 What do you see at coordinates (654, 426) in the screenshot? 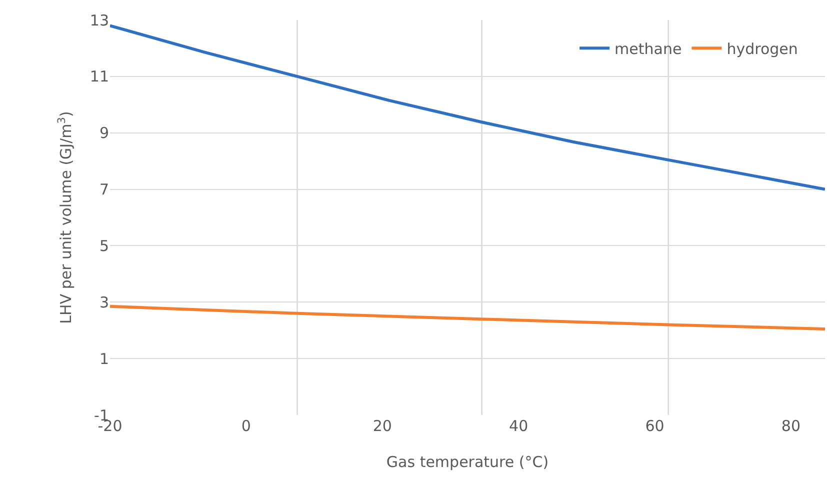
I see `x-tick-label: 60` at bounding box center [654, 426].